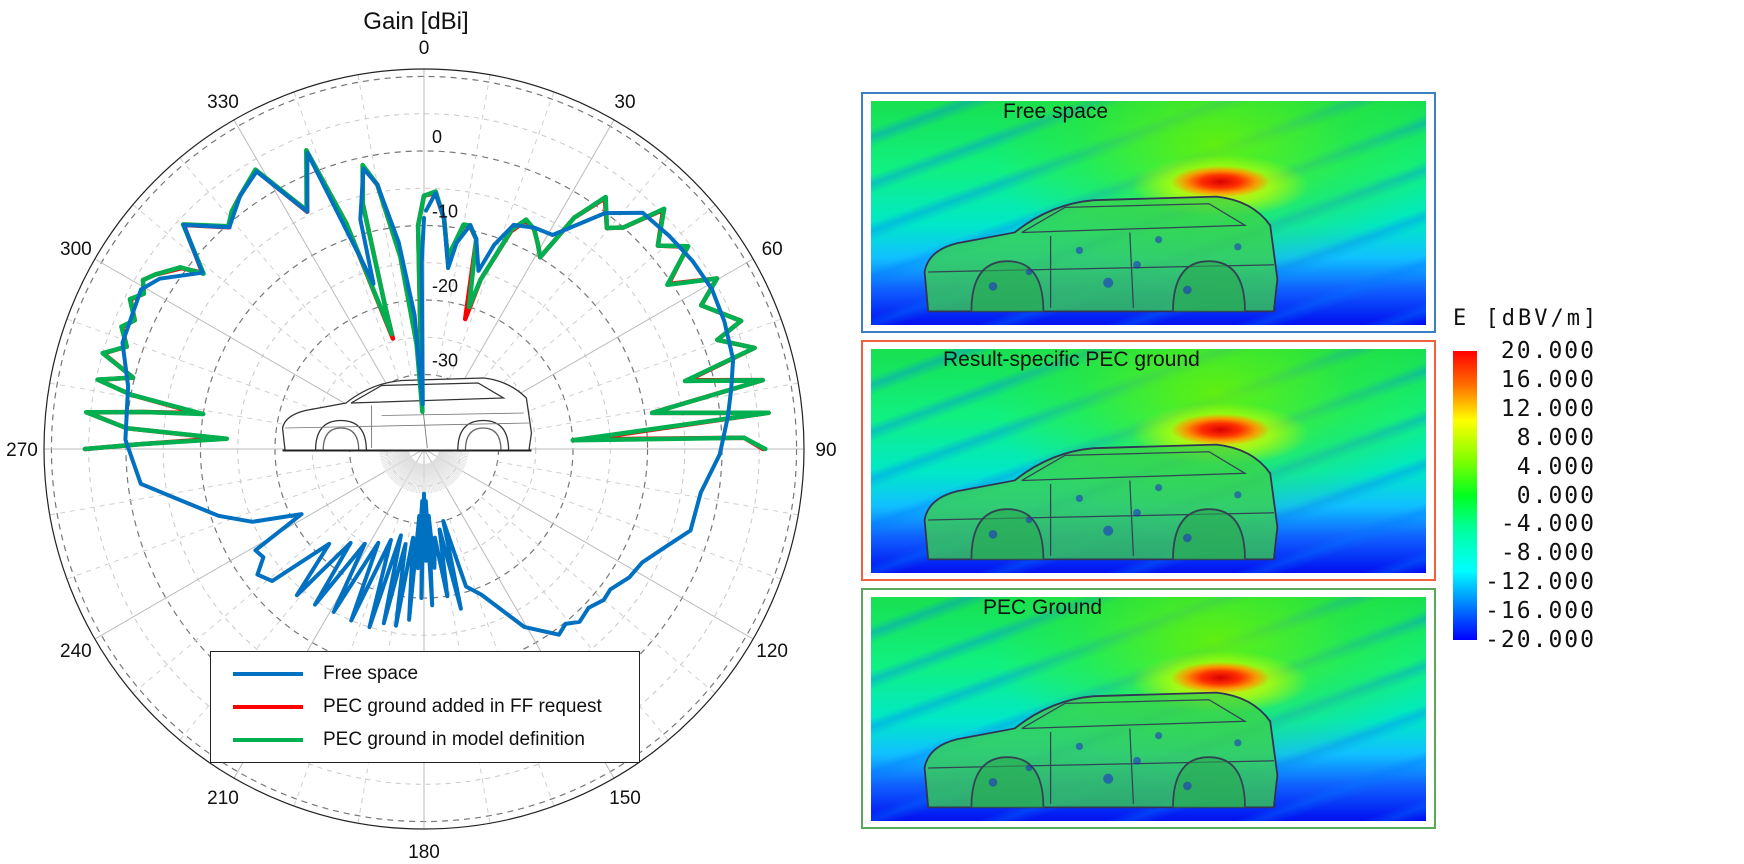 This screenshot has width=1744, height=864. I want to click on angle-tick-label: 30, so click(624, 102).